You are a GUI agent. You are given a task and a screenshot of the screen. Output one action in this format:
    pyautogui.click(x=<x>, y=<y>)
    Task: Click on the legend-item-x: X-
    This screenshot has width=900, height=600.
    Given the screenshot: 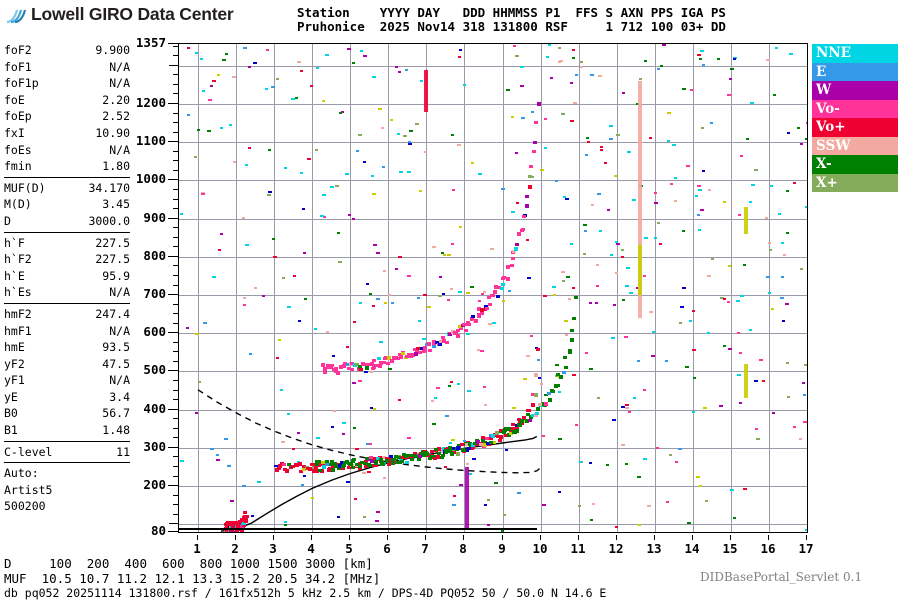 What is the action you would take?
    pyautogui.click(x=855, y=164)
    